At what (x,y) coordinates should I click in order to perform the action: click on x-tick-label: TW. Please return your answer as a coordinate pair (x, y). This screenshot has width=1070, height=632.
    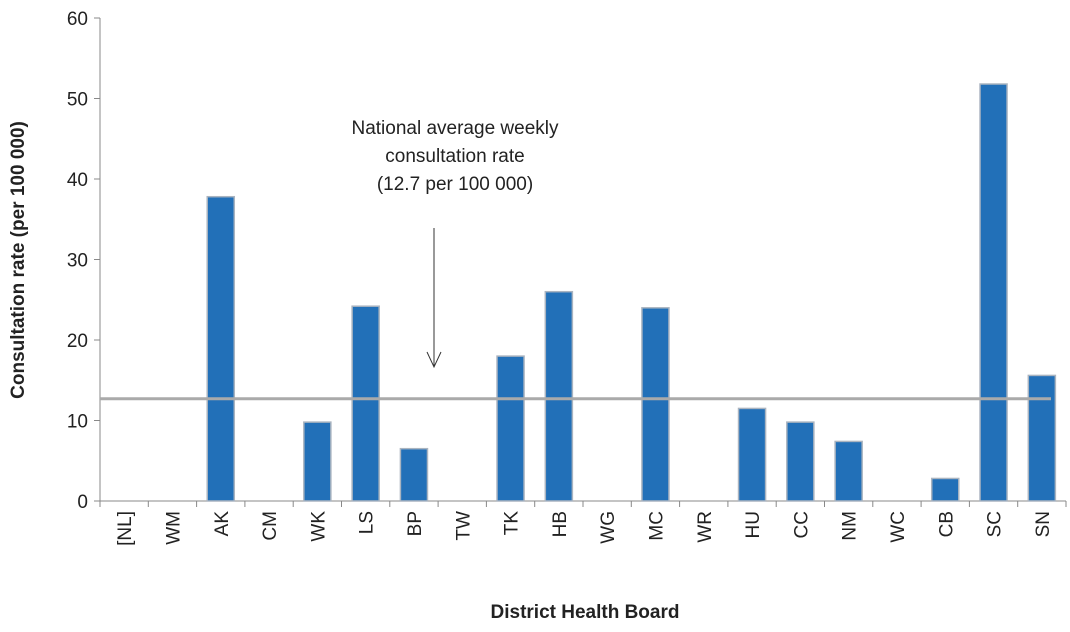
    Looking at the image, I should click on (463, 526).